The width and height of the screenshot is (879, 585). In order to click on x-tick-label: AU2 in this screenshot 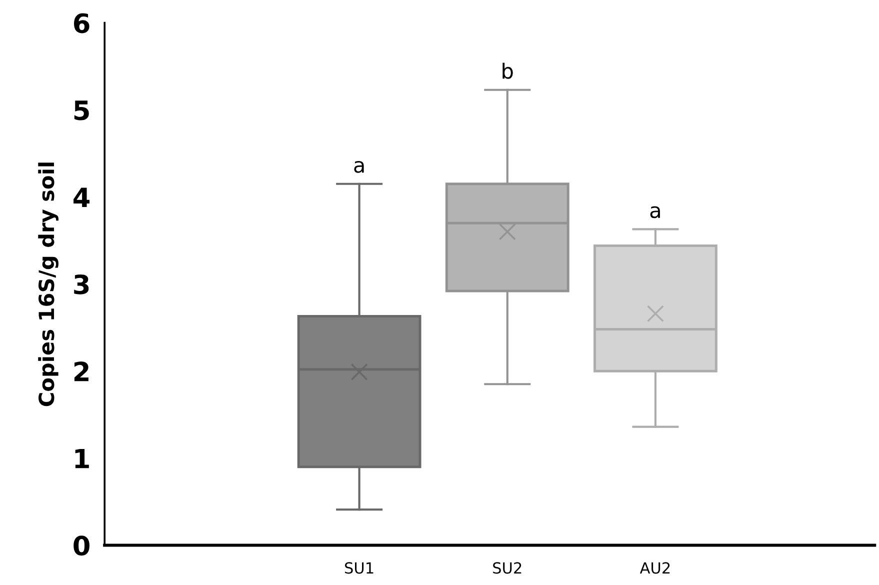, I will do `click(655, 568)`.